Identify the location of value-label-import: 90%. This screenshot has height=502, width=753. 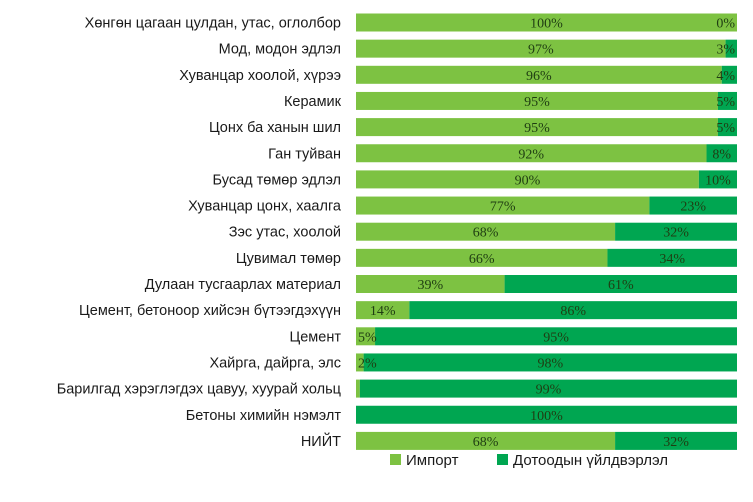
(528, 180).